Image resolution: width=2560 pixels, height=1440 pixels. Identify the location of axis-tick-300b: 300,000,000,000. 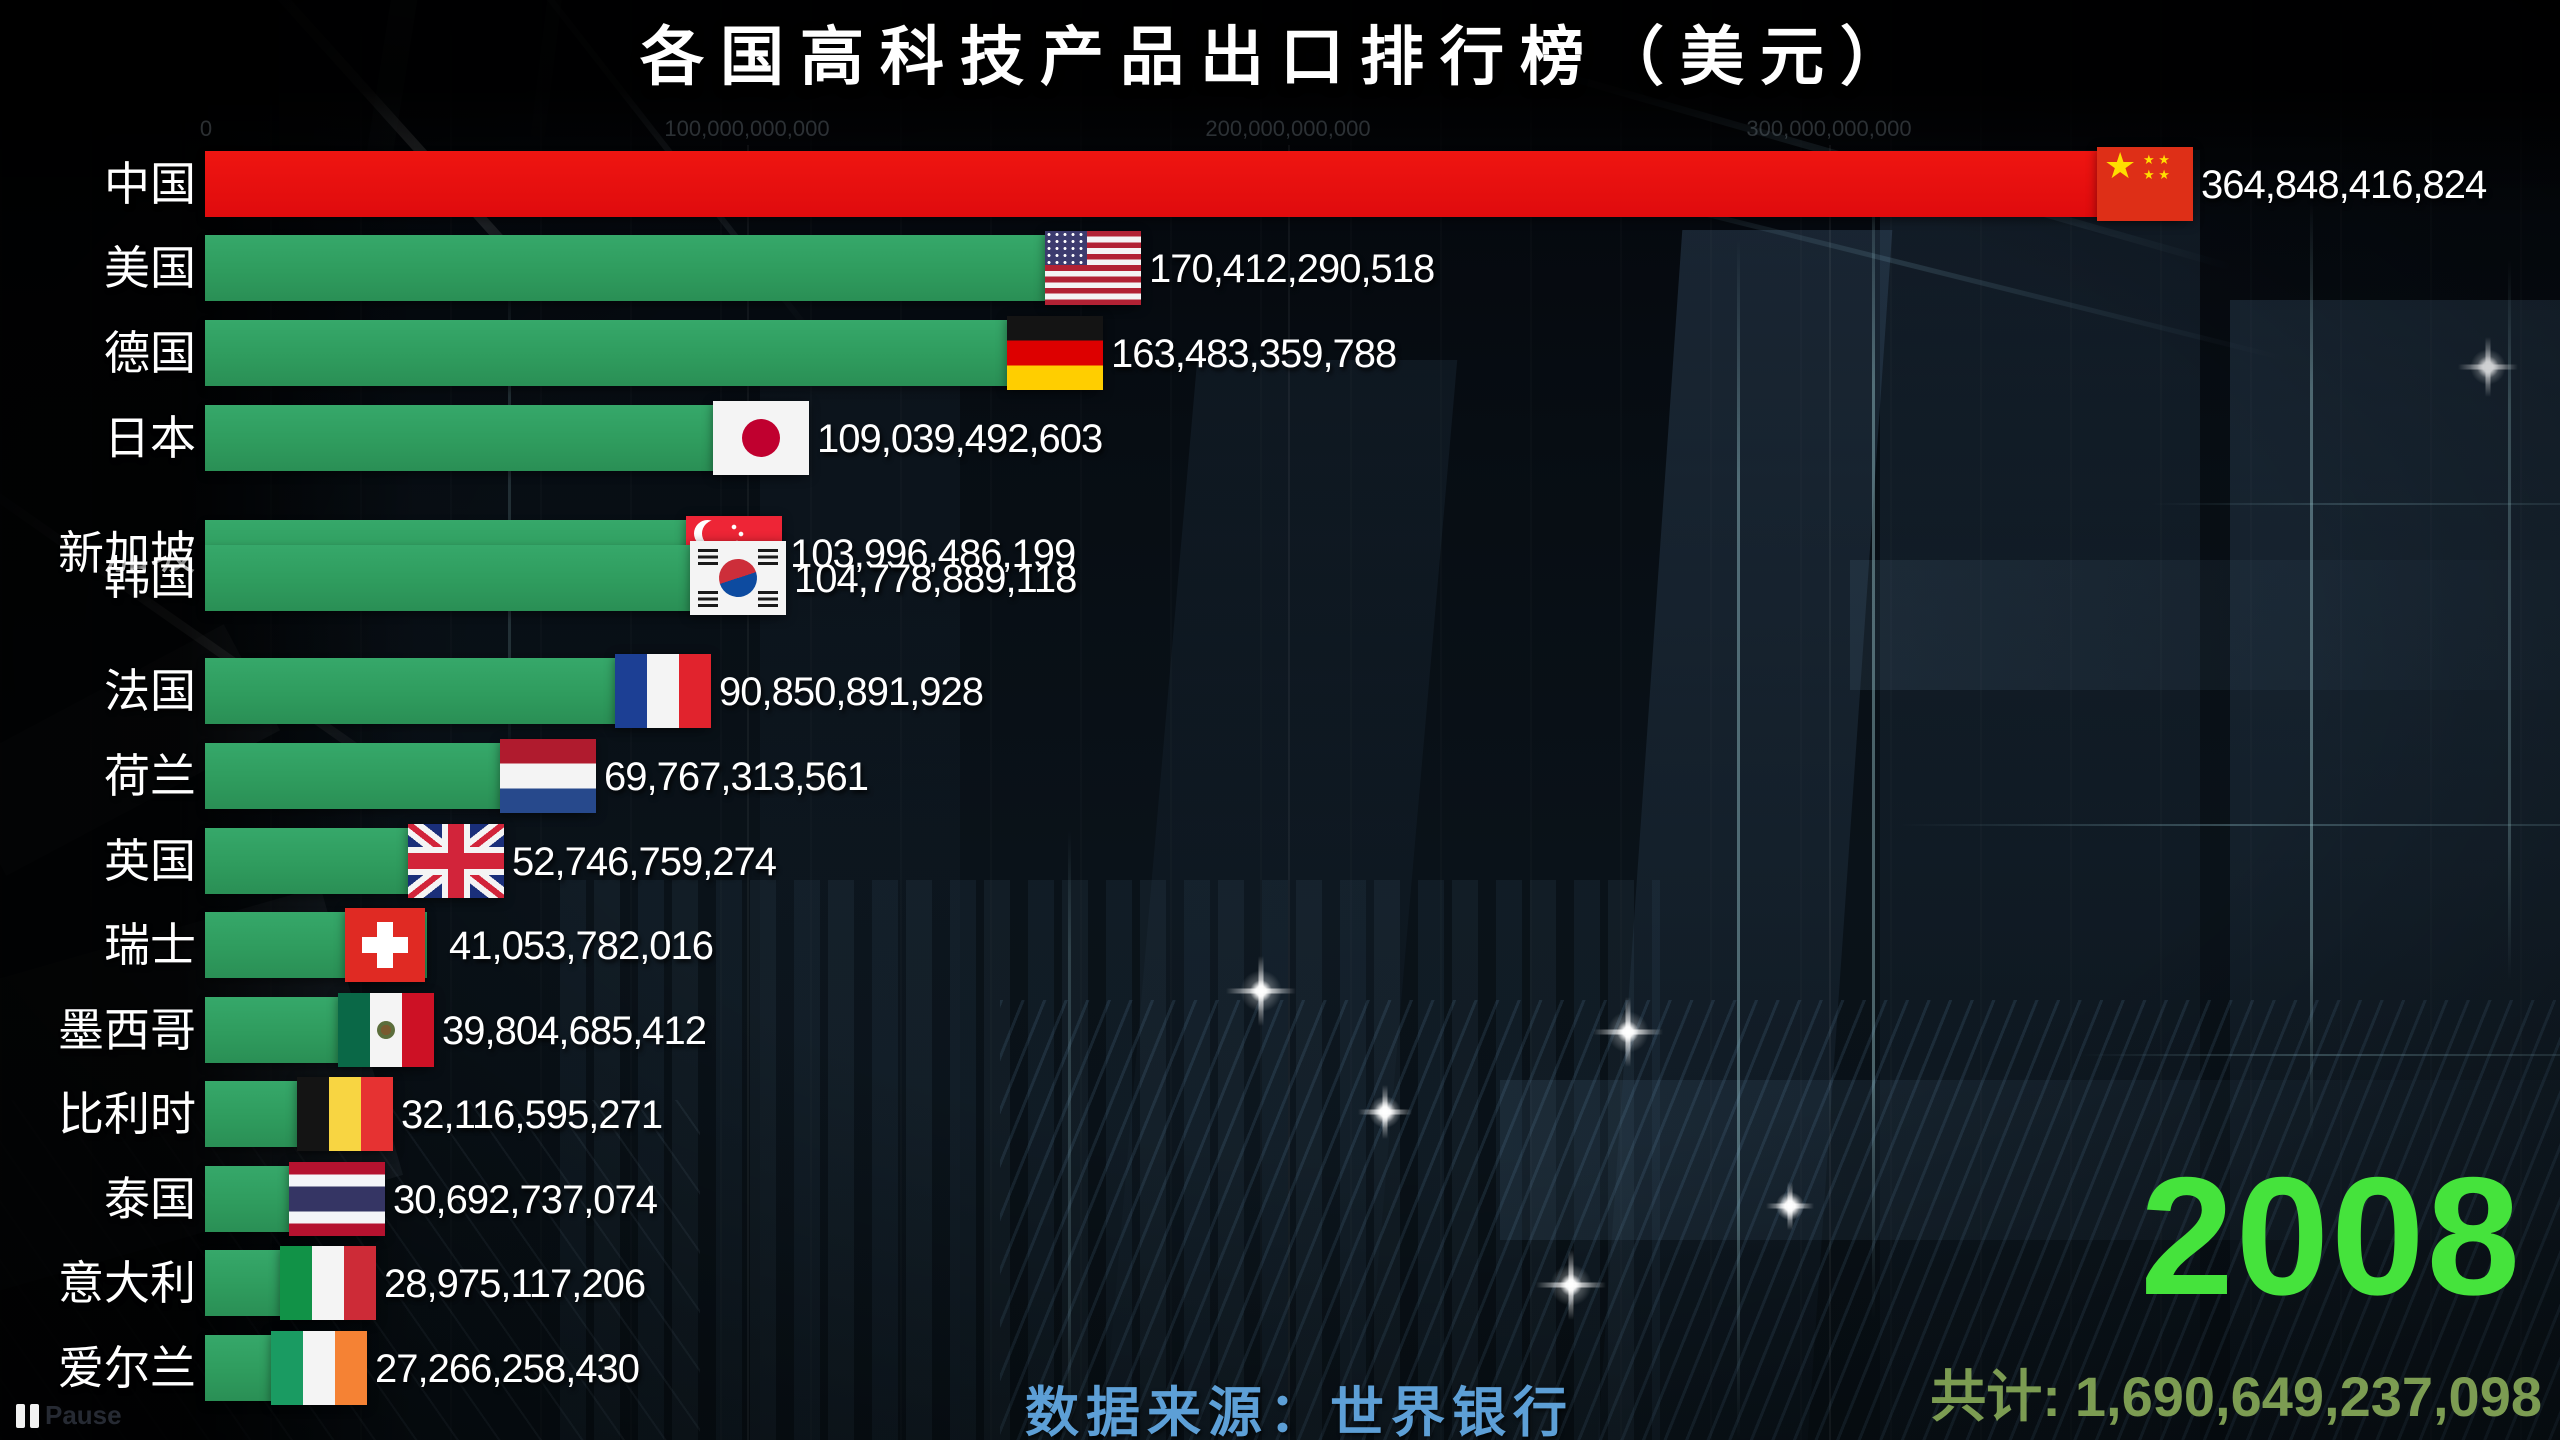
(1829, 128).